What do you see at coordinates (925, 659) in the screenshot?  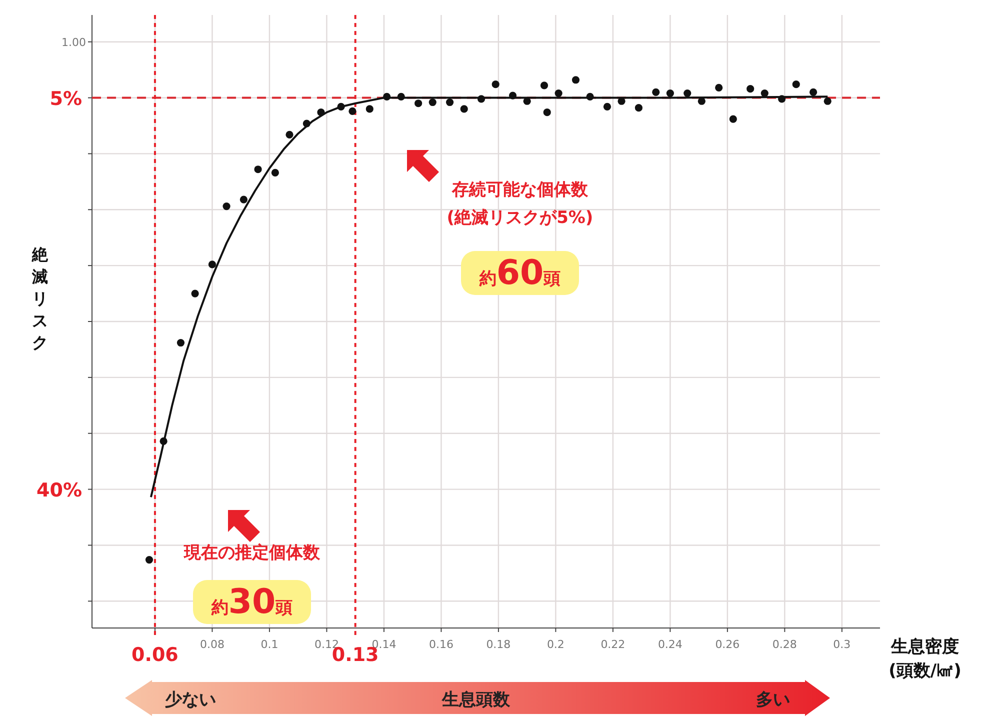 I see `x-axis-title: 生息密度 (頭数/㎢)` at bounding box center [925, 659].